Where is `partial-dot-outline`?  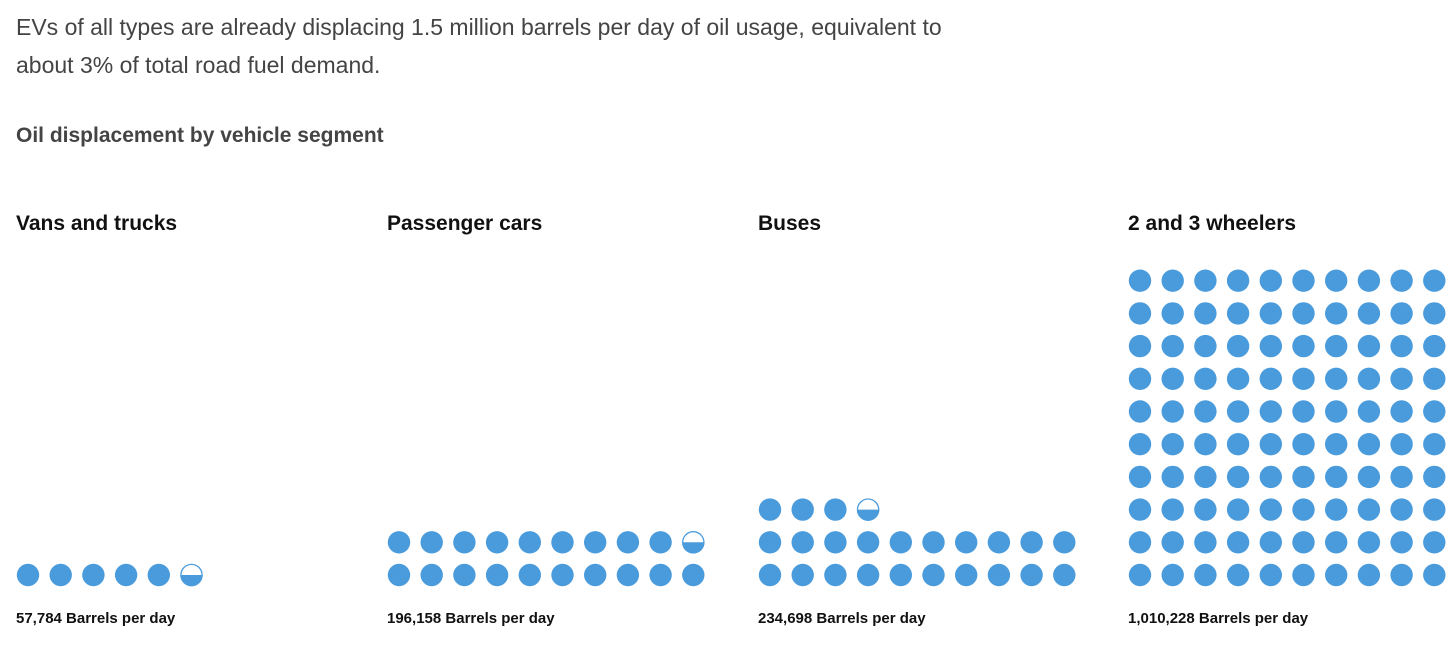 partial-dot-outline is located at coordinates (868, 509).